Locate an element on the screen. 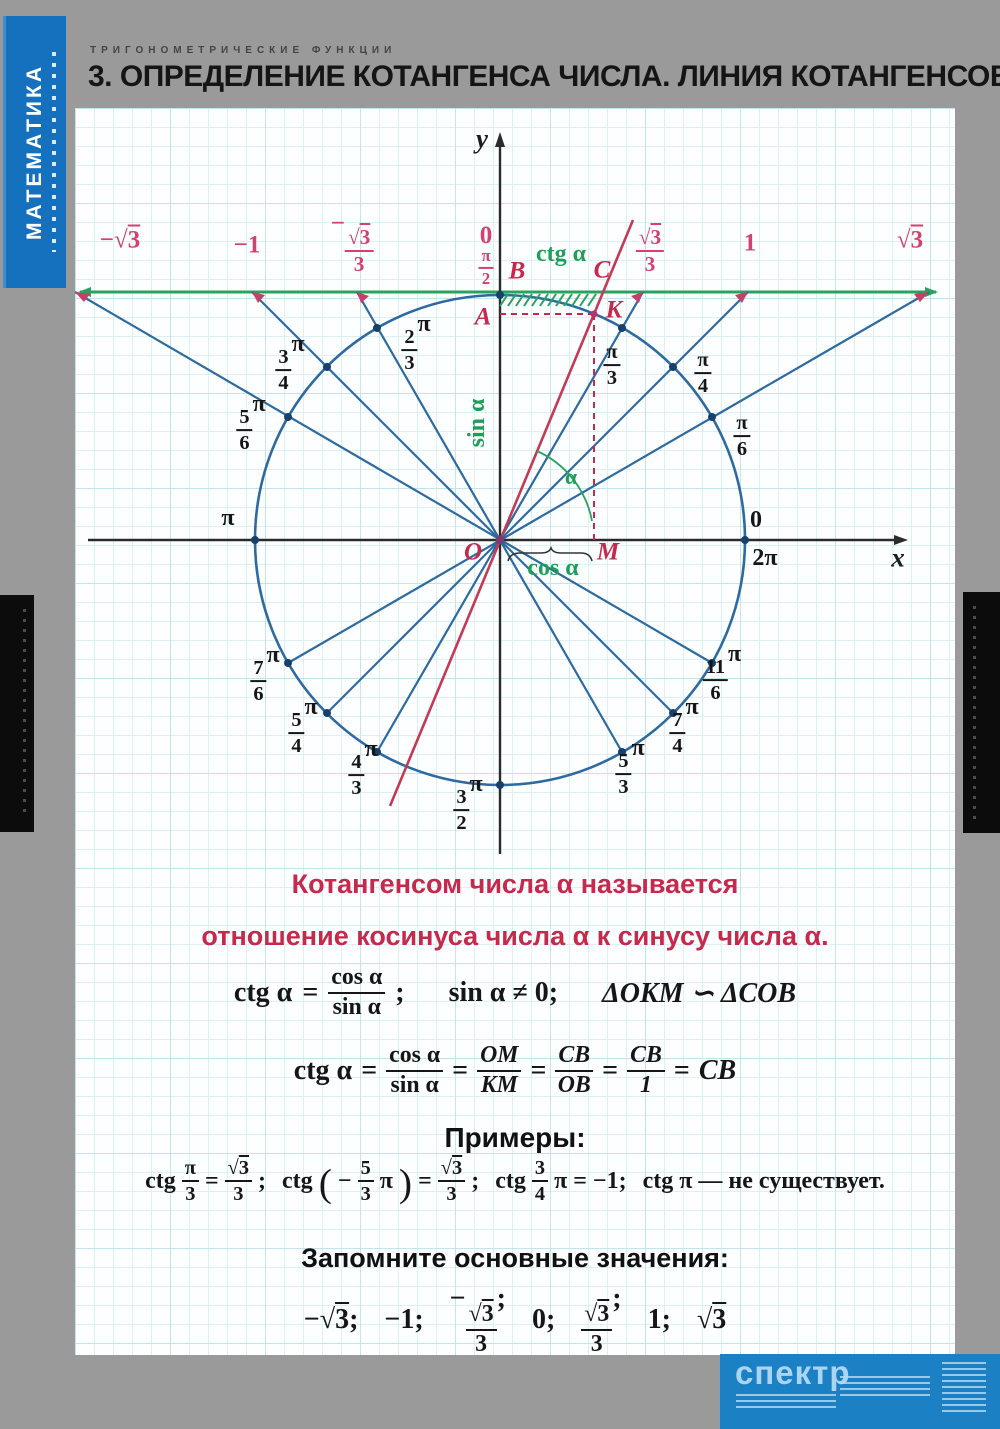 The width and height of the screenshot is (1000, 1429). cos-brace is located at coordinates (550, 553).